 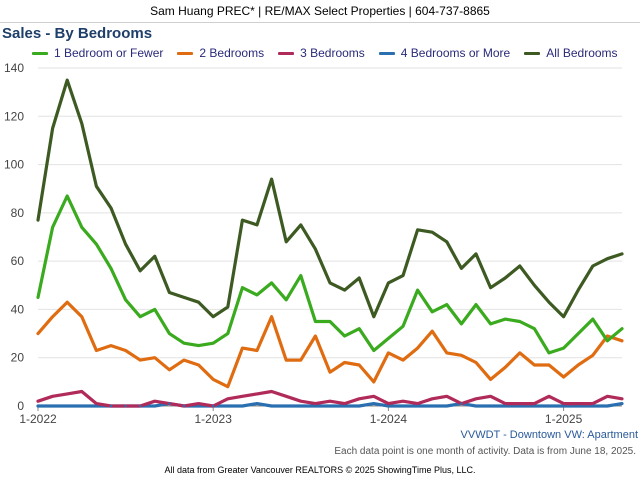 What do you see at coordinates (38, 419) in the screenshot?
I see `x-tick-label: 1-2022` at bounding box center [38, 419].